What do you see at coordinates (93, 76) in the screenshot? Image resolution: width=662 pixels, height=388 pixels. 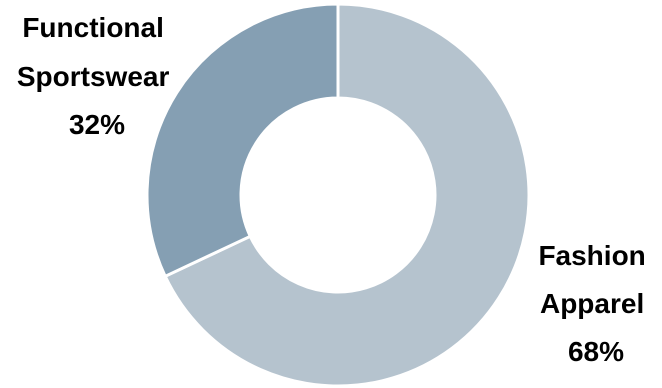 I see `slice-label-functional-sportswear-line-2: Sportswear` at bounding box center [93, 76].